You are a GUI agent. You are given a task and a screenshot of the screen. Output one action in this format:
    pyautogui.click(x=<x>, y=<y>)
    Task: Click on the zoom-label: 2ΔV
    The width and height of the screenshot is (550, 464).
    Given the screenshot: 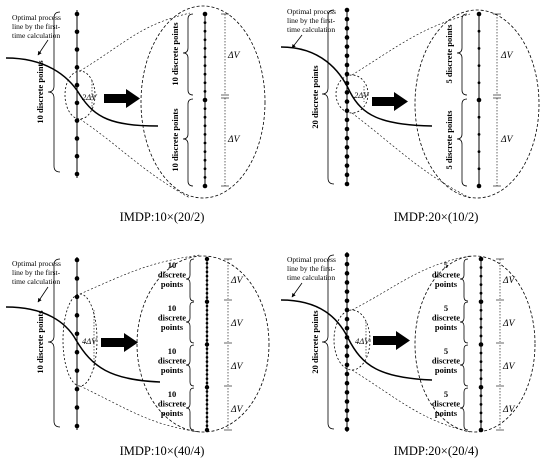 What is the action you would take?
    pyautogui.click(x=362, y=95)
    